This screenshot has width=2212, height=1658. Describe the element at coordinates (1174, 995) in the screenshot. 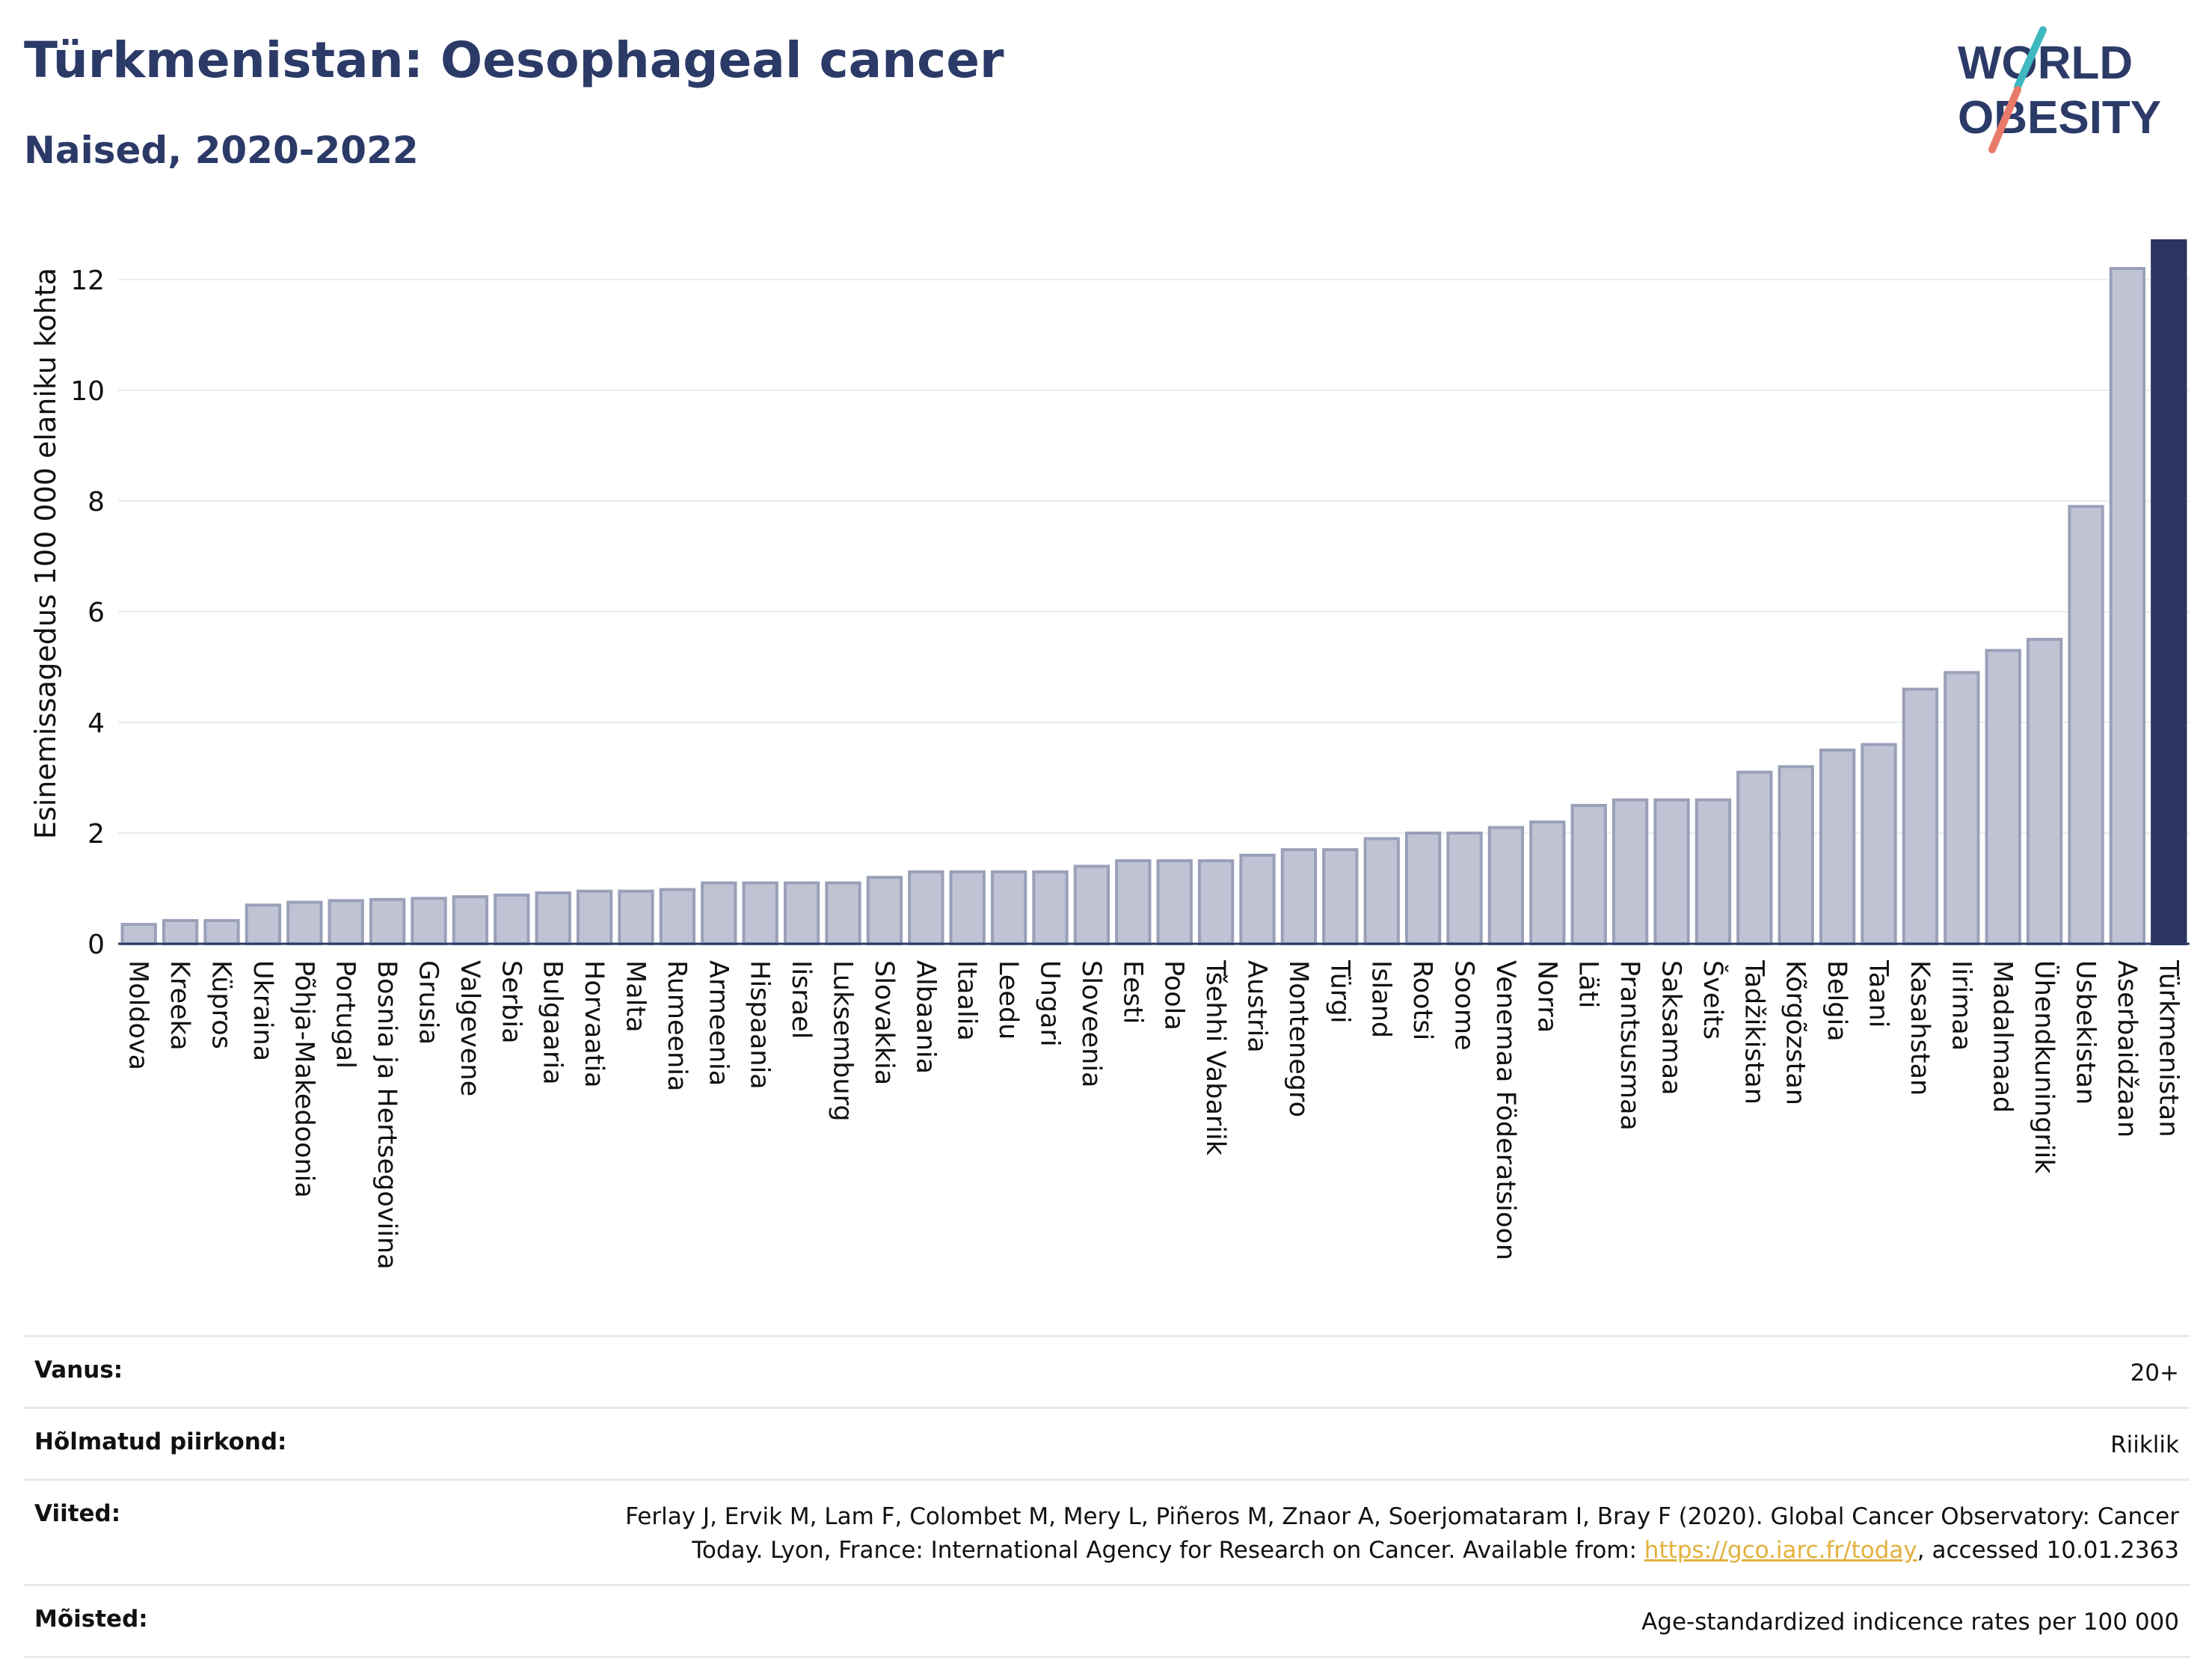

I see `x-tick-label: Poola` at that location.